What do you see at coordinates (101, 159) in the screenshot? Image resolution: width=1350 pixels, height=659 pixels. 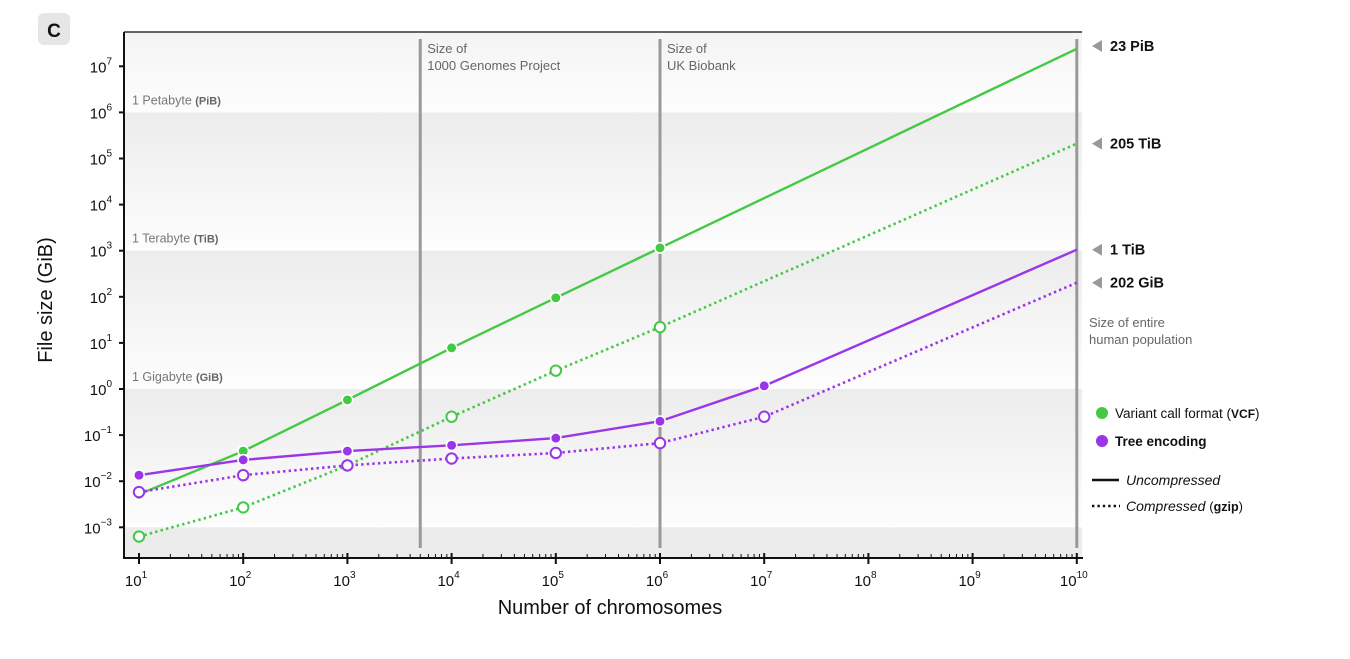 I see `y-tick-label: 10⁵` at bounding box center [101, 159].